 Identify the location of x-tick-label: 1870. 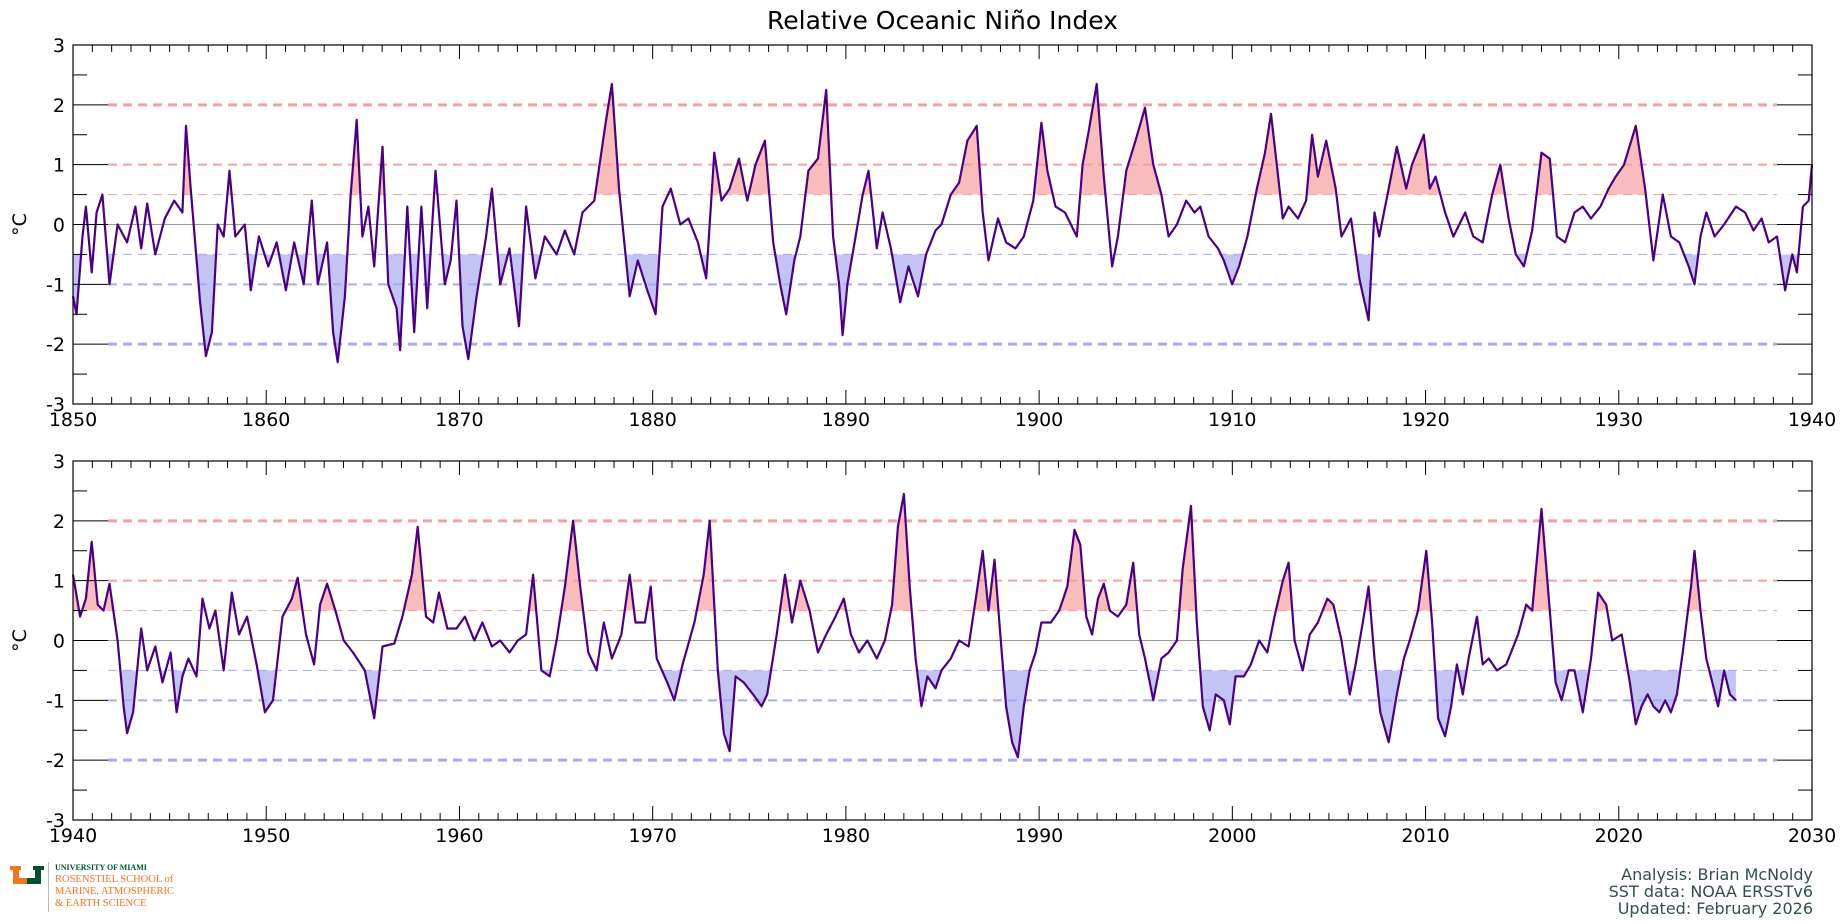
(459, 420).